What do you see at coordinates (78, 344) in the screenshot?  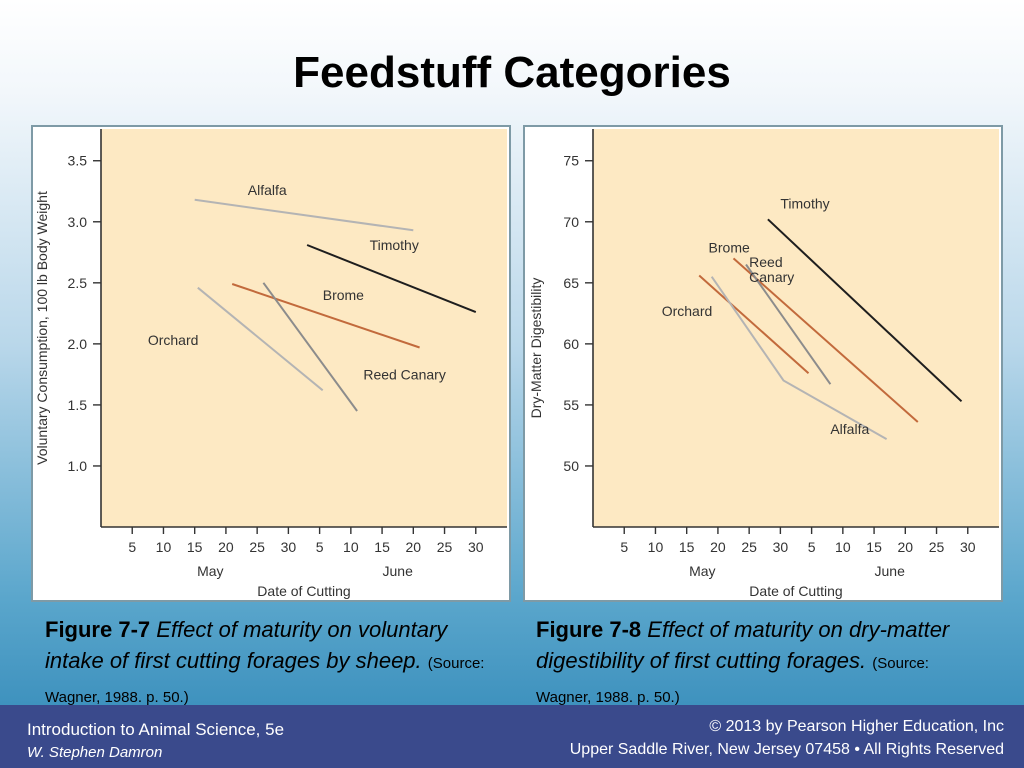 I see `y-tick-label: 2.0` at bounding box center [78, 344].